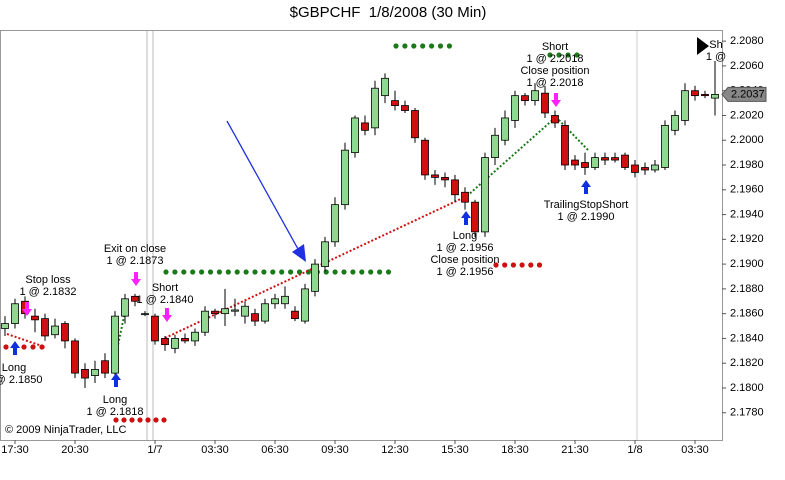 This screenshot has height=480, width=785. What do you see at coordinates (716, 57) in the screenshot?
I see `annotation: 1 @` at bounding box center [716, 57].